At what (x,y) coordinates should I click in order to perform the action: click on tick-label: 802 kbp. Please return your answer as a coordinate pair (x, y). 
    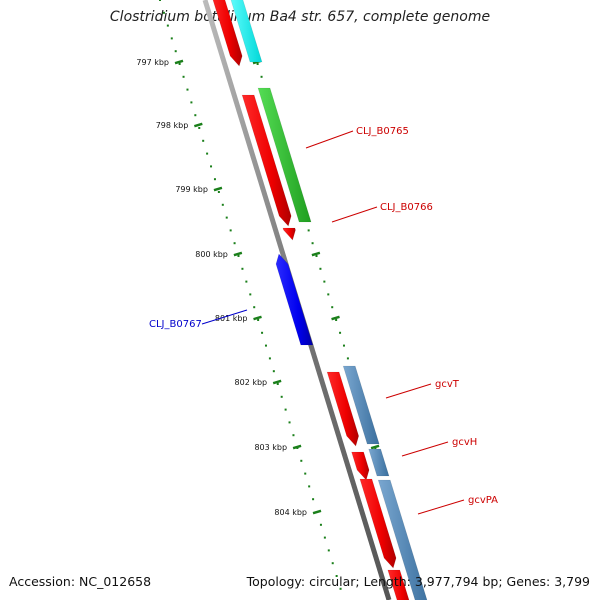
    Looking at the image, I should click on (251, 382).